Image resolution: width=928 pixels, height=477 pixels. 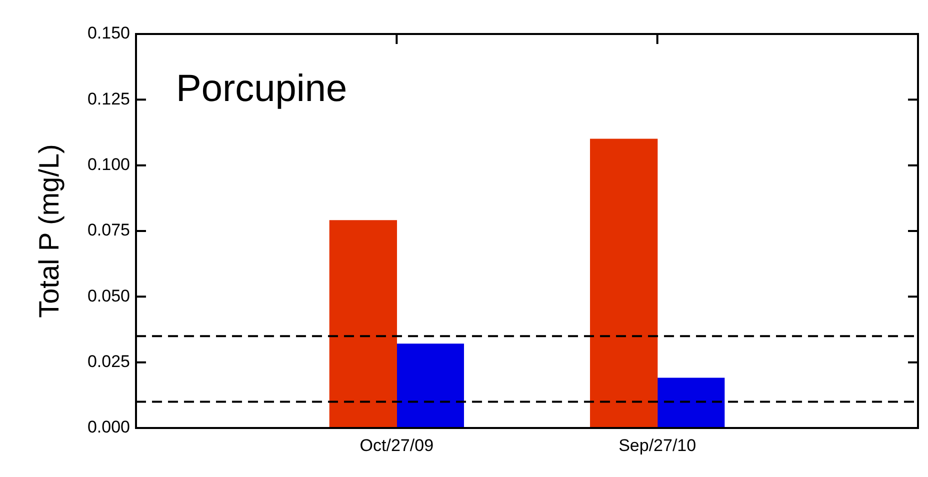 What do you see at coordinates (108, 230) in the screenshot?
I see `y-tick-label: 0.075` at bounding box center [108, 230].